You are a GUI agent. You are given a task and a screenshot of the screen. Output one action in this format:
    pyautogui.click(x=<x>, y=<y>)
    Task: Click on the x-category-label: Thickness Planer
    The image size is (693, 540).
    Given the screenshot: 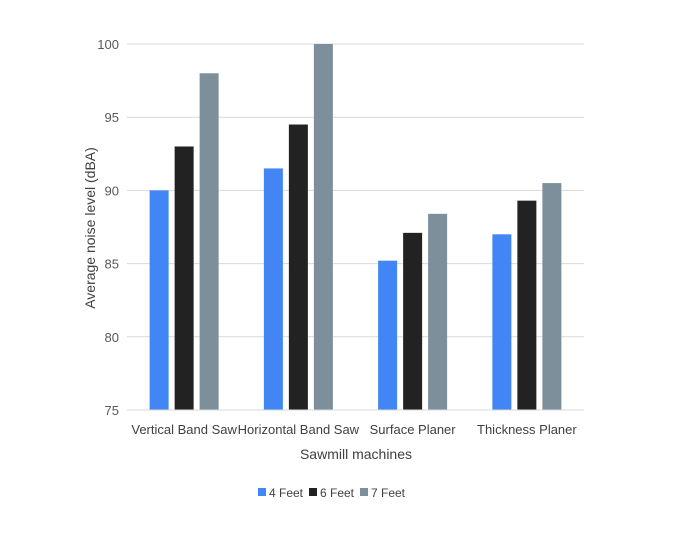 What is the action you would take?
    pyautogui.click(x=527, y=429)
    